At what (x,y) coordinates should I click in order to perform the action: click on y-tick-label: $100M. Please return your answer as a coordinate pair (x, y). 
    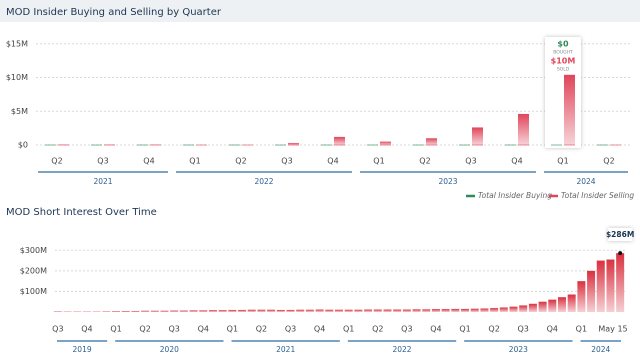
    Looking at the image, I should click on (33, 291).